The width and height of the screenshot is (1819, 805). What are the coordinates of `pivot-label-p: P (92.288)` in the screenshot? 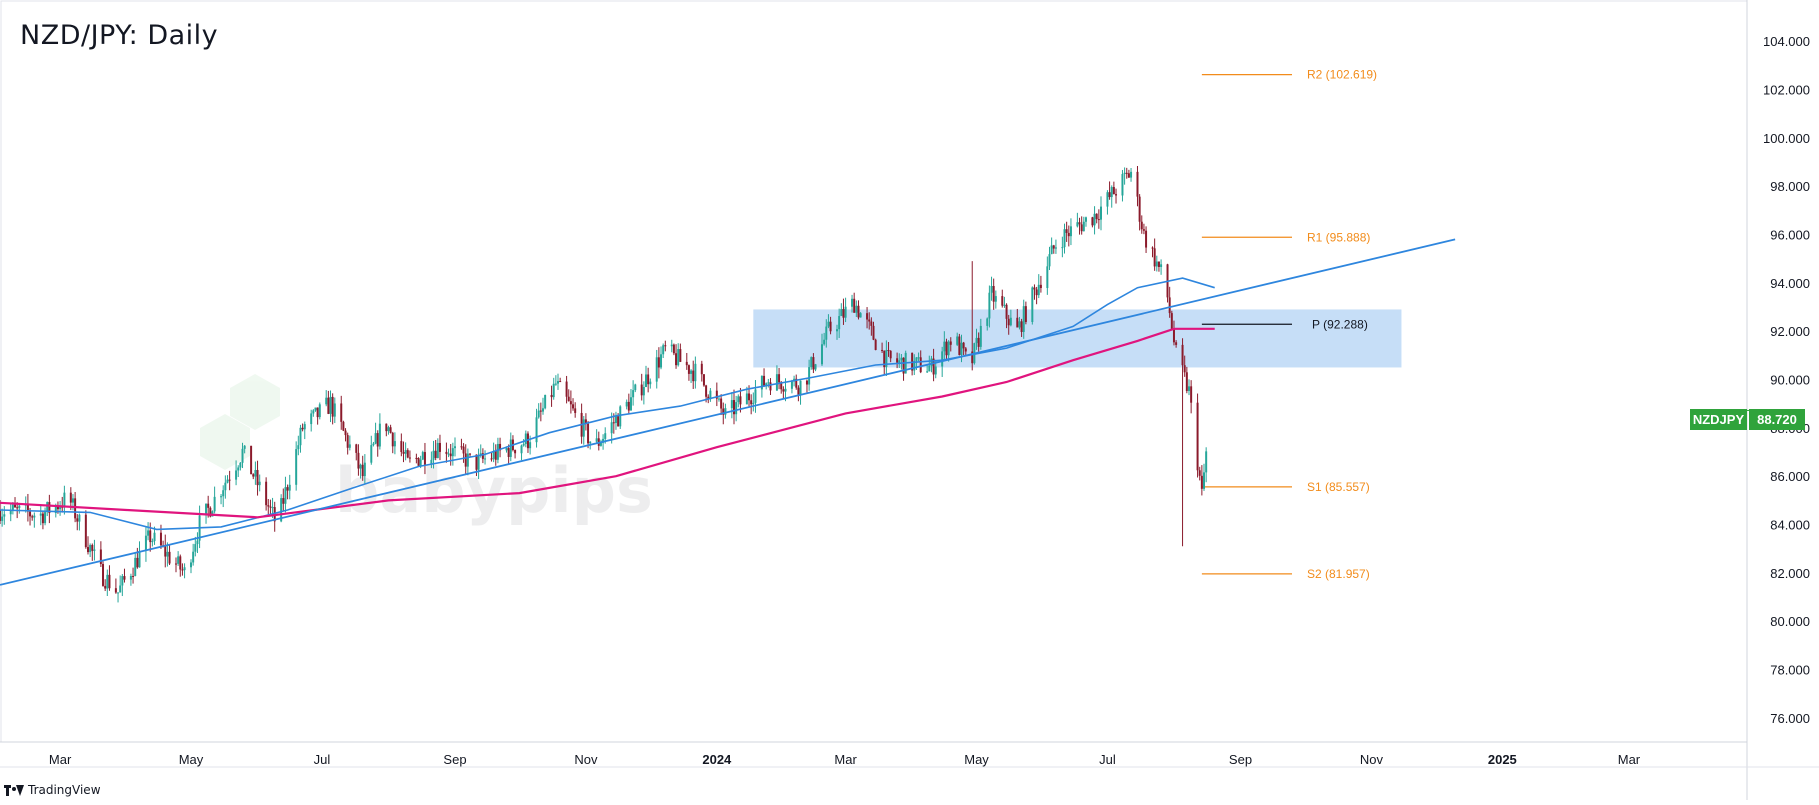 It's located at (1340, 324).